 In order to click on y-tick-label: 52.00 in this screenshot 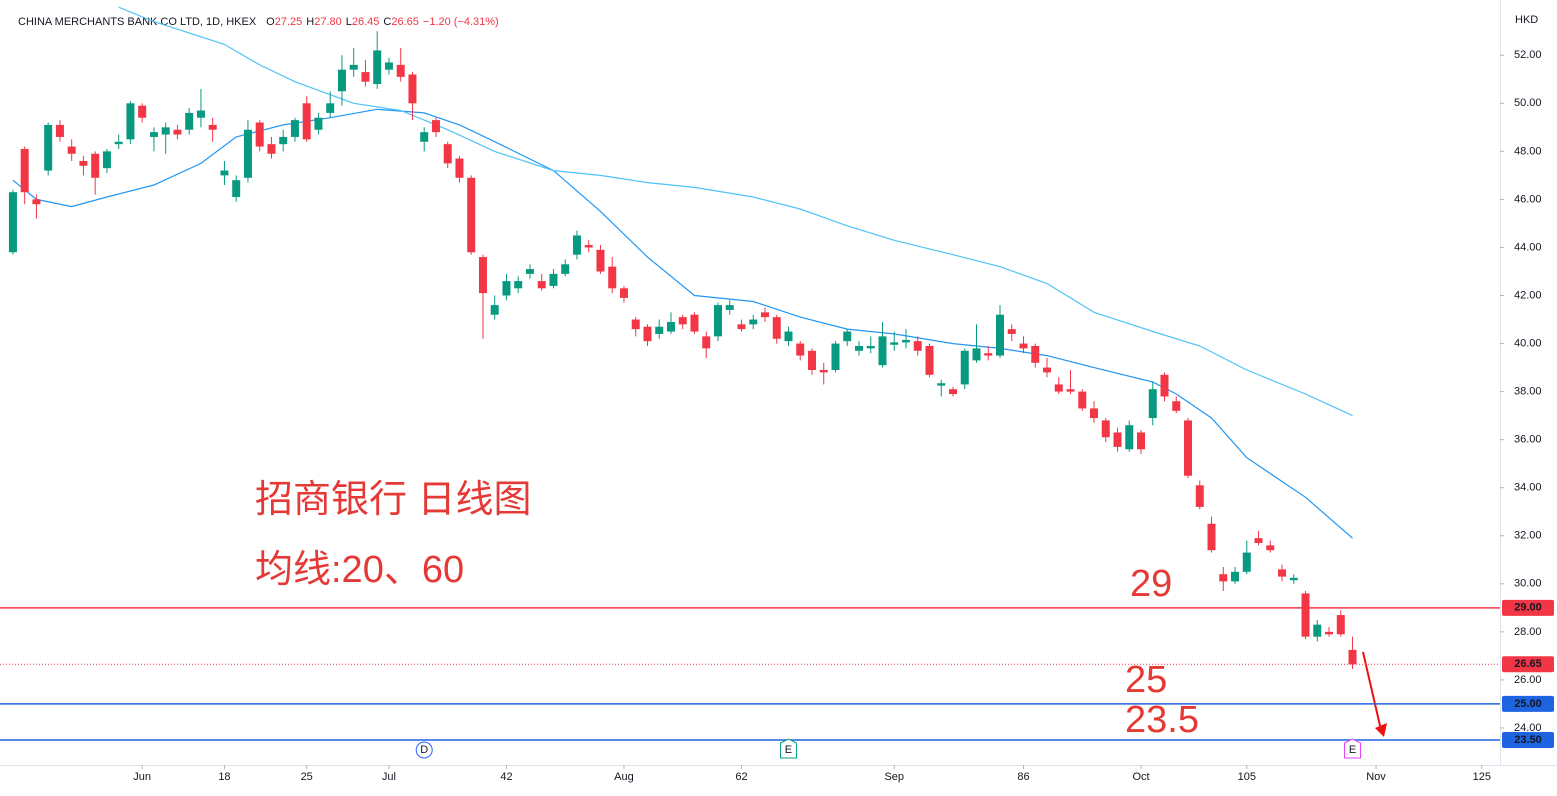, I will do `click(1528, 55)`.